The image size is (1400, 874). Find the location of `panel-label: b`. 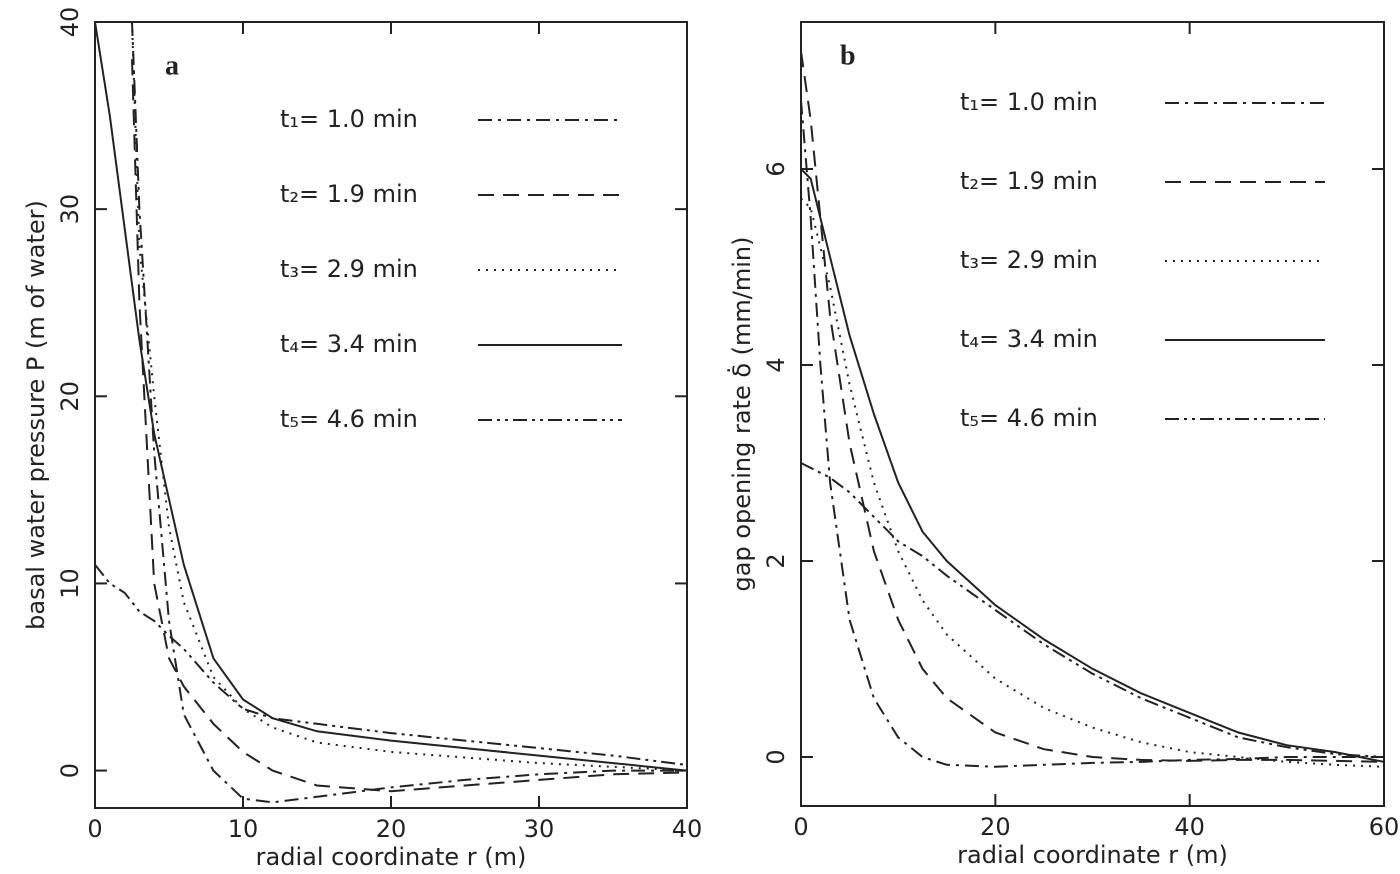

panel-label: b is located at coordinates (848, 55).